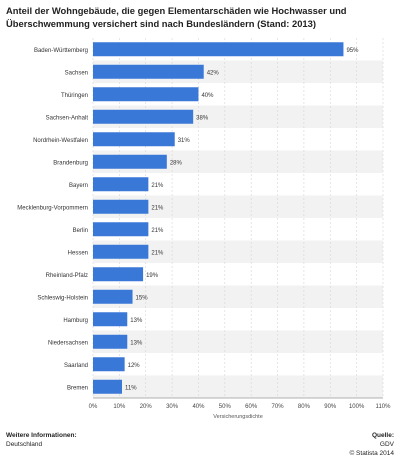 This screenshot has height=458, width=400. What do you see at coordinates (131, 388) in the screenshot?
I see `data-label: 11%` at bounding box center [131, 388].